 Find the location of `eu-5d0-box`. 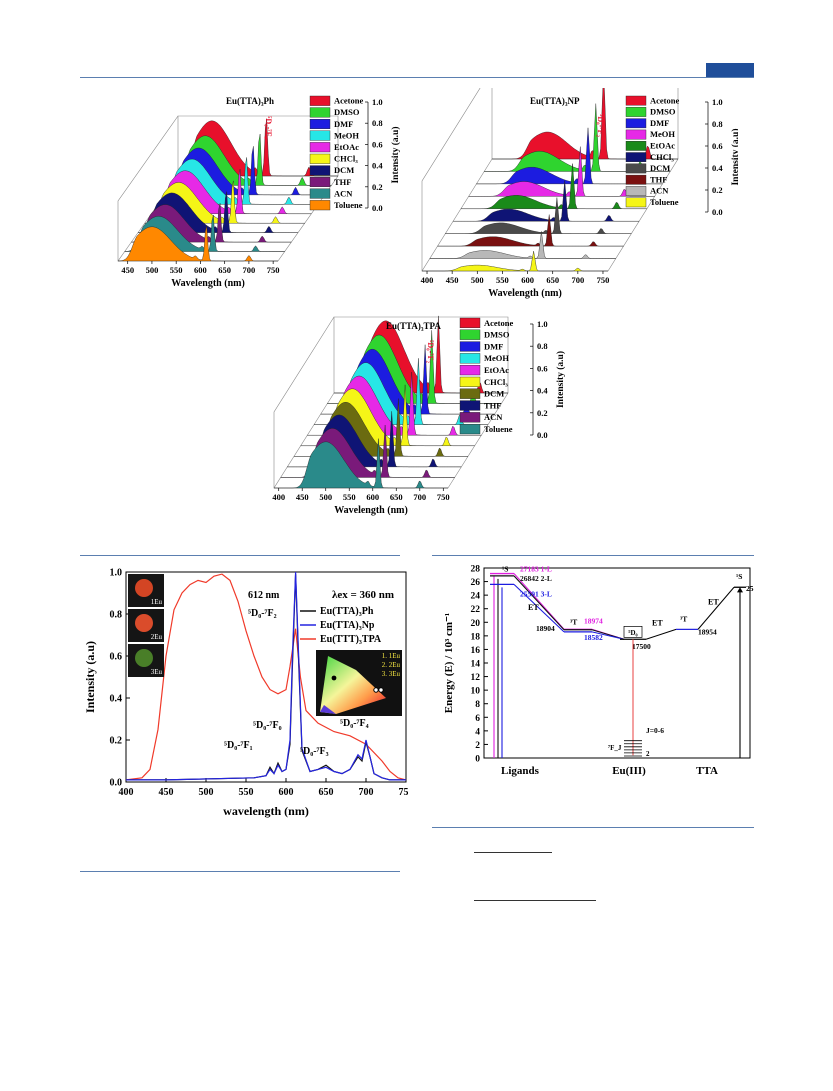

eu-5d0-box is located at coordinates (633, 632).